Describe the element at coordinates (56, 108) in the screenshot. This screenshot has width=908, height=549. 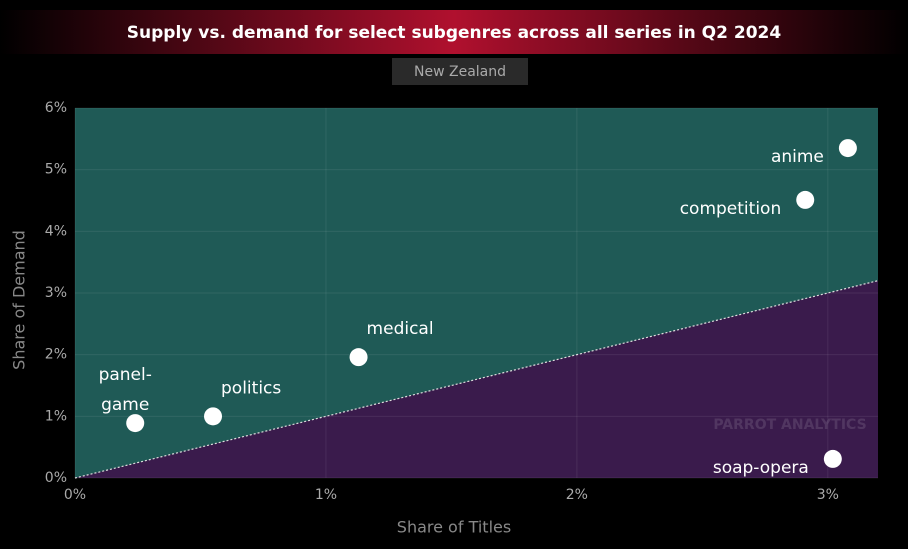
I see `y-tick-label: 6%` at that location.